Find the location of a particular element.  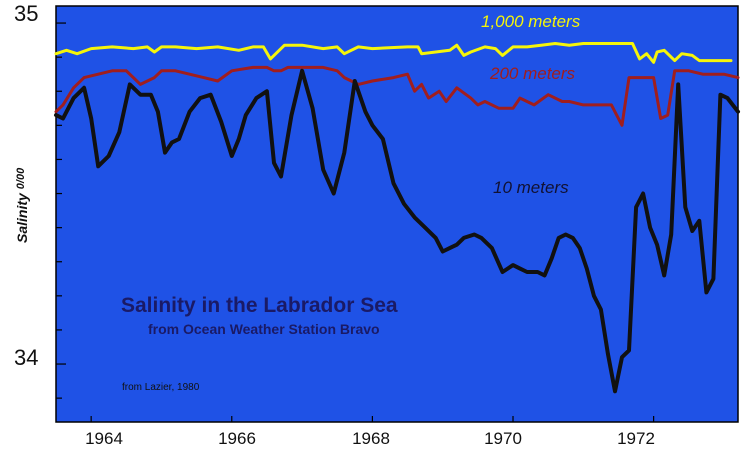

xtick-label-1964: 1964 is located at coordinates (104, 438).